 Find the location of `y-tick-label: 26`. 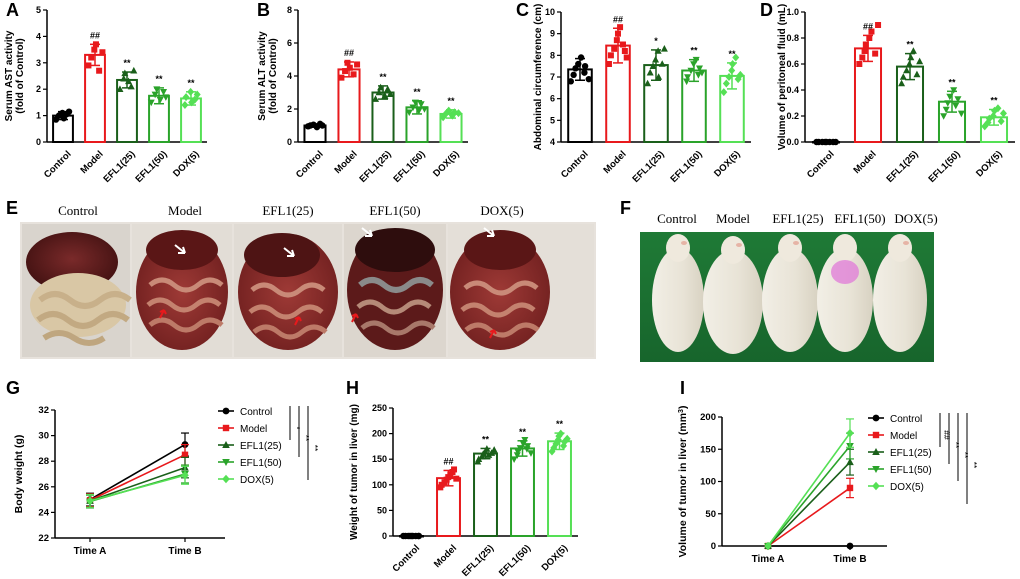

y-tick-label: 26 is located at coordinates (43, 487).